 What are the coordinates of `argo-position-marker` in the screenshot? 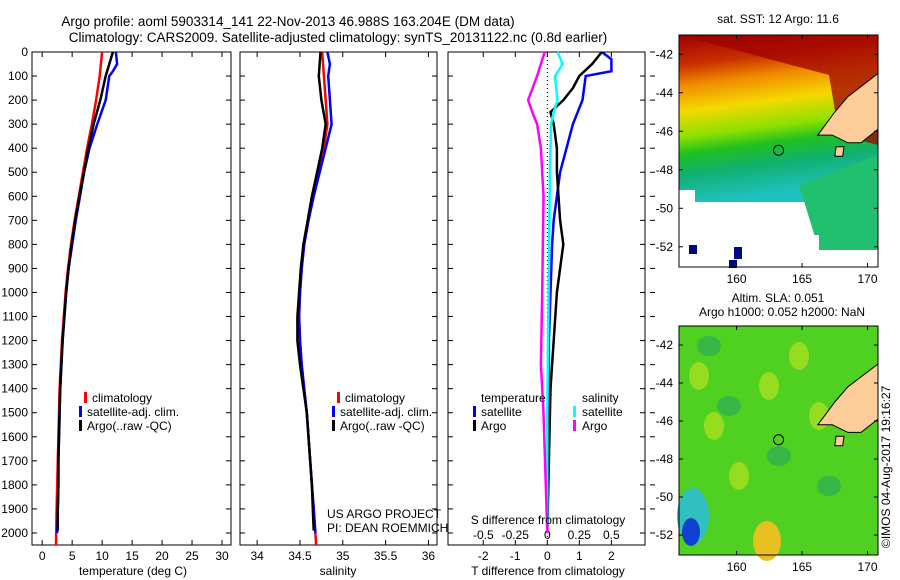 It's located at (779, 150).